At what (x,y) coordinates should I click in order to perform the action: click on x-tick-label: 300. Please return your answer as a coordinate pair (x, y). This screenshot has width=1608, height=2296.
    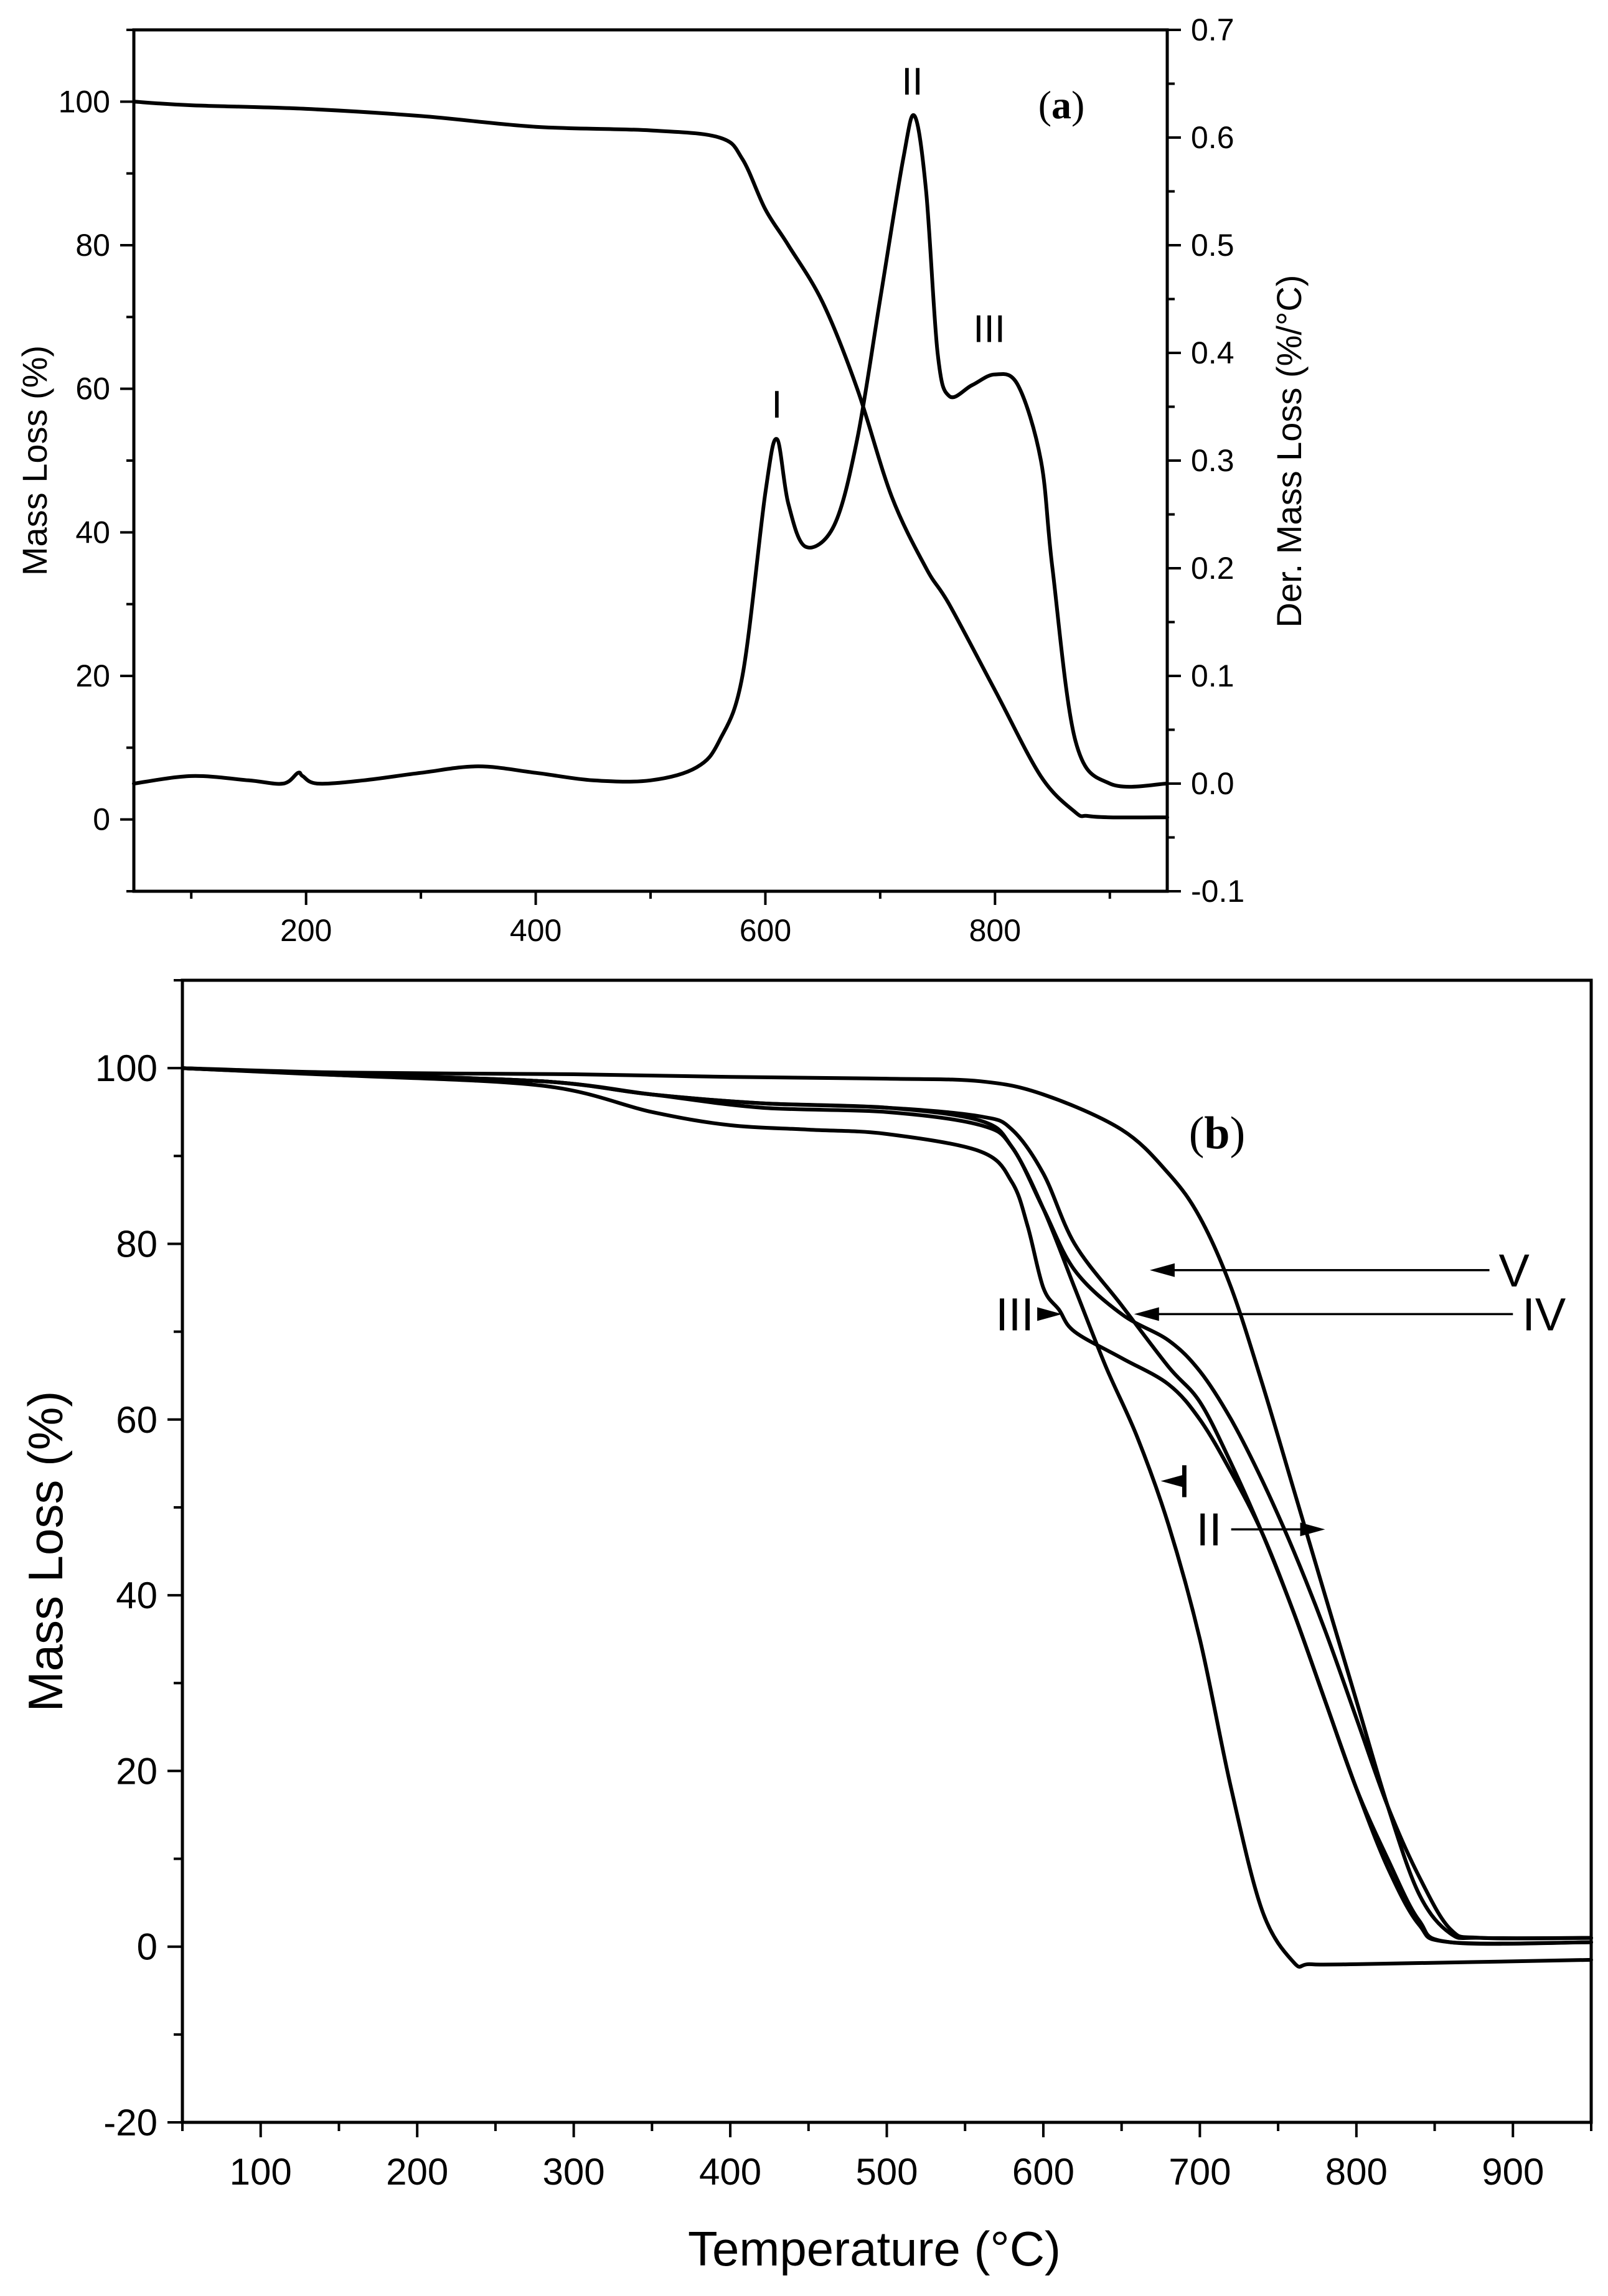
    Looking at the image, I should click on (574, 2172).